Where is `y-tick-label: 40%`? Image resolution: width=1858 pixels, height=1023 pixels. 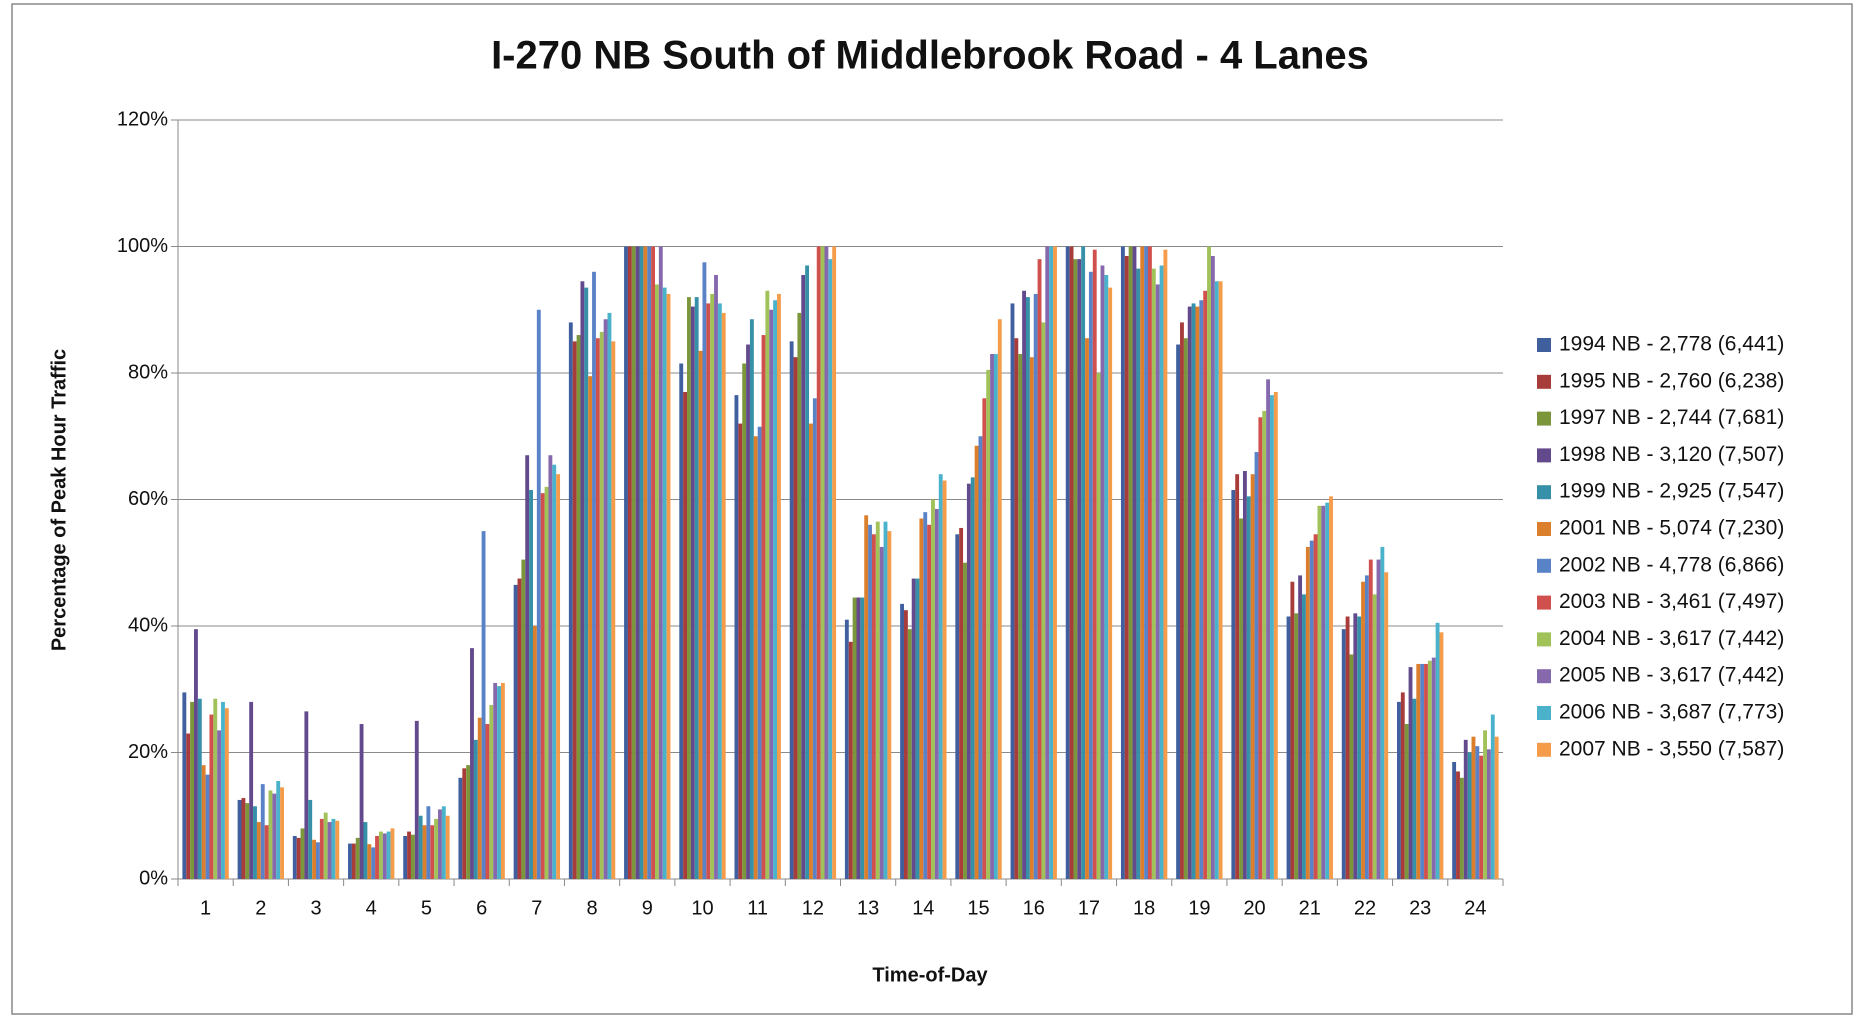 y-tick-label: 40% is located at coordinates (148, 625).